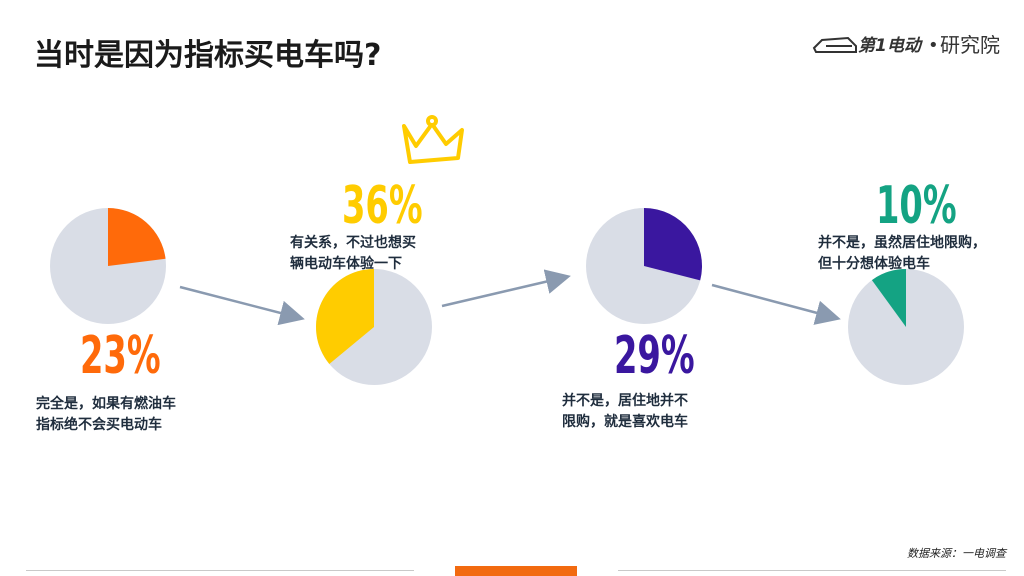 This screenshot has width=1024, height=576. What do you see at coordinates (106, 404) in the screenshot?
I see `desc-1-line-1: 完全是，如果有燃油车` at bounding box center [106, 404].